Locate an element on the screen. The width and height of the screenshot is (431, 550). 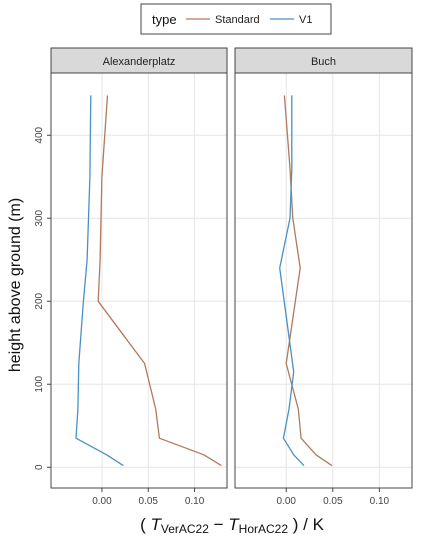
x-axis-title-t1: T is located at coordinates (156, 524).